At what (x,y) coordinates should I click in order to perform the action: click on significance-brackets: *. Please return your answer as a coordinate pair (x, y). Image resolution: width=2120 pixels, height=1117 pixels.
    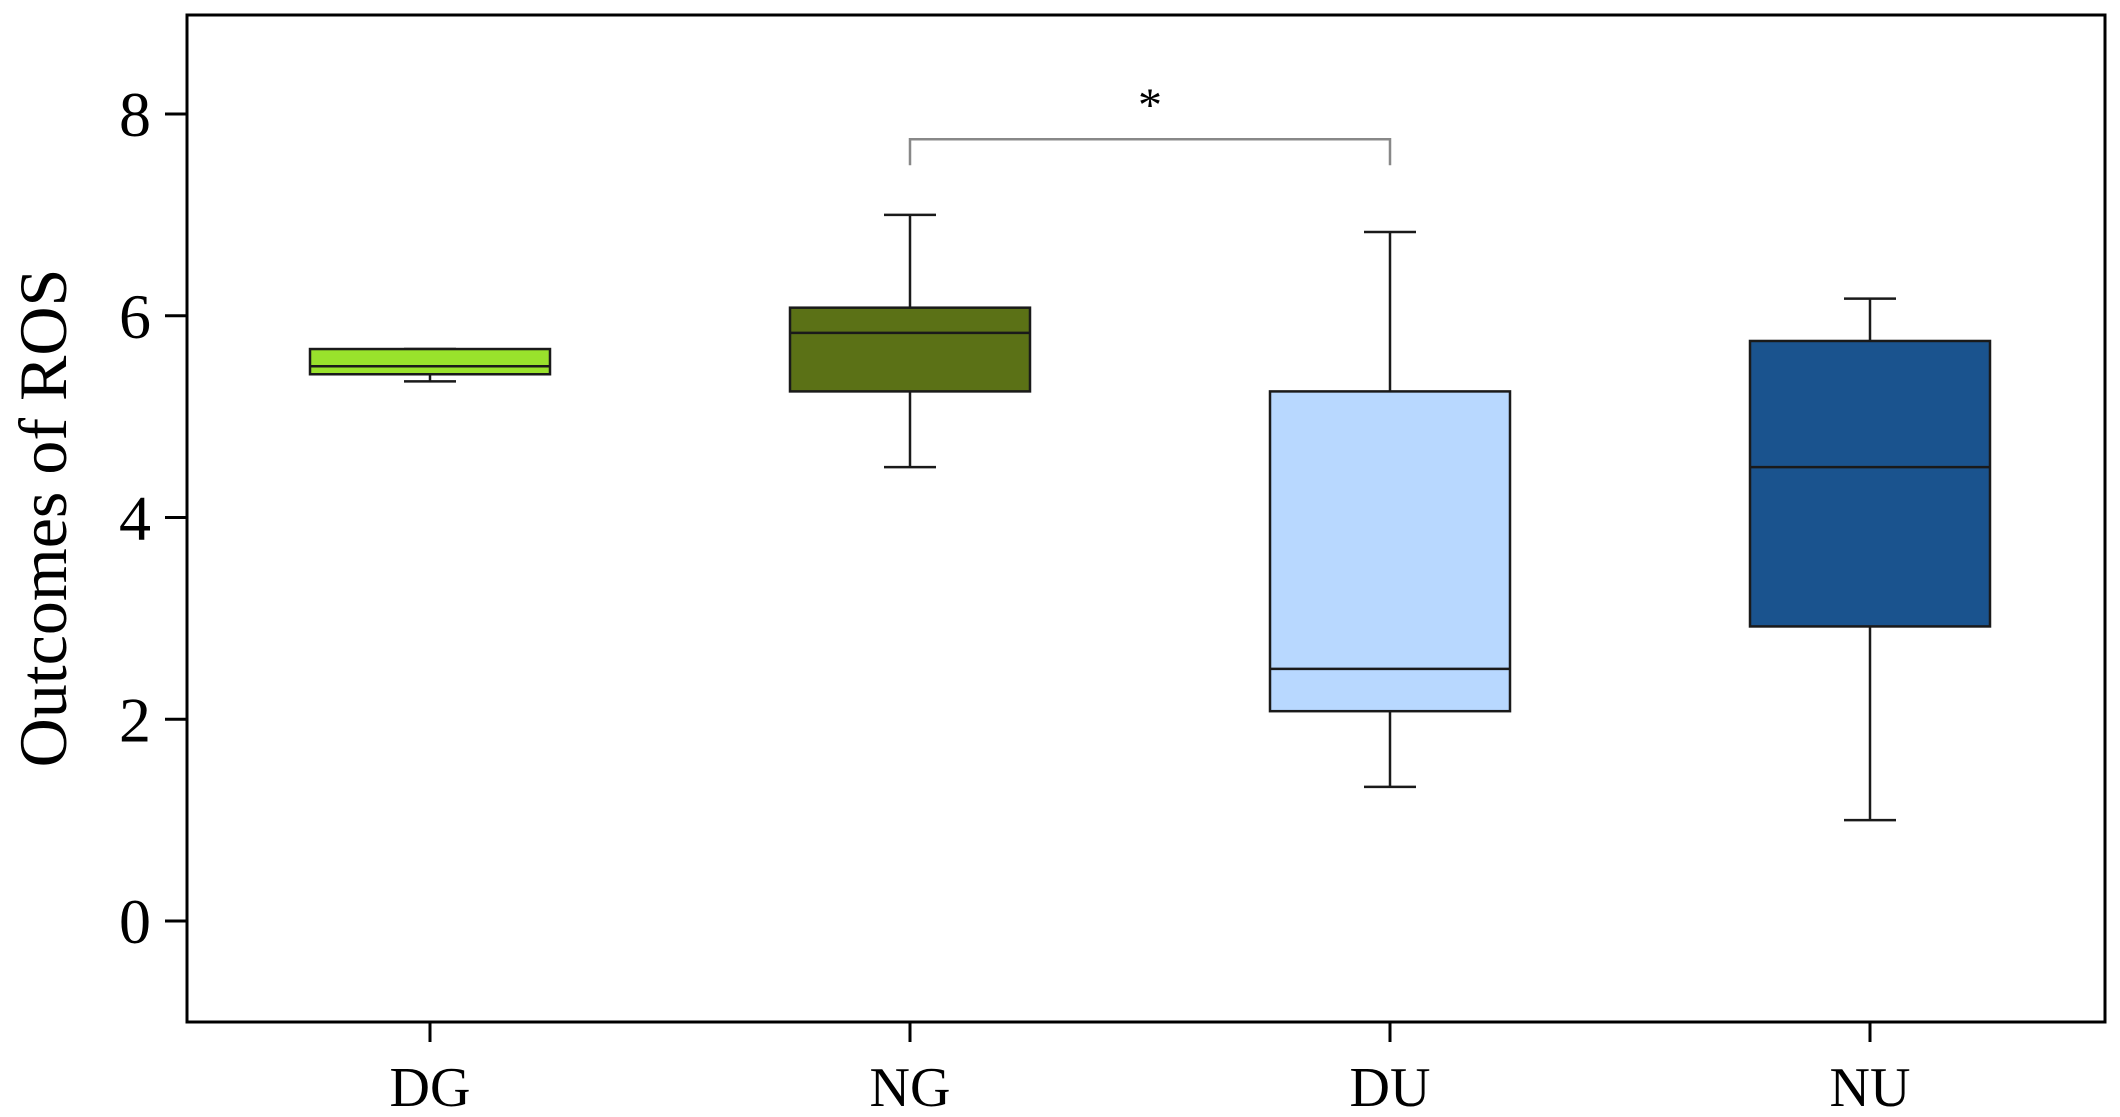
    Looking at the image, I should click on (1150, 122).